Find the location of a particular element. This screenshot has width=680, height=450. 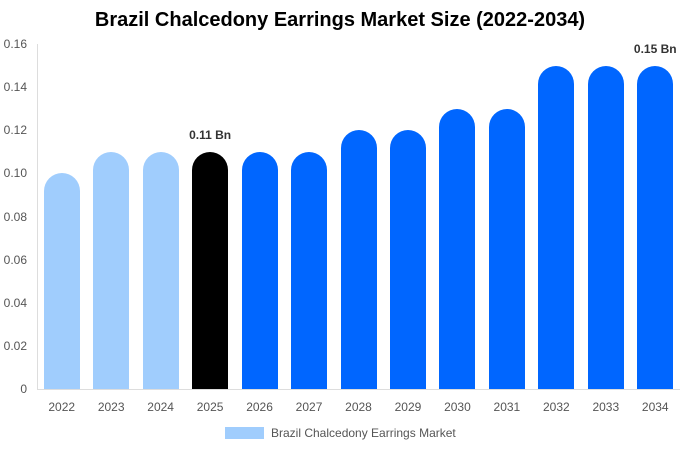

y-tick-label: 0.06 is located at coordinates (15, 259).